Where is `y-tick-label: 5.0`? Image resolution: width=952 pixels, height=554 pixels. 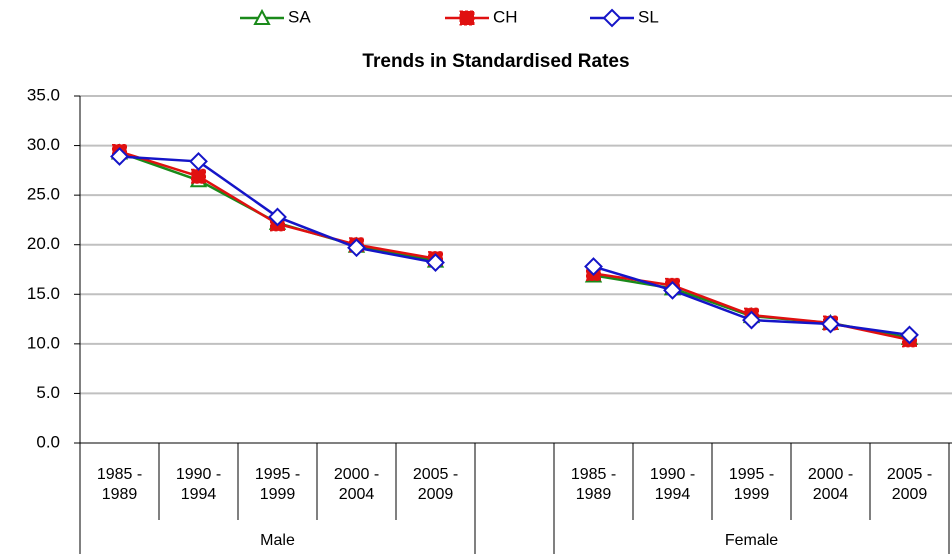
y-tick-label: 5.0 is located at coordinates (48, 392).